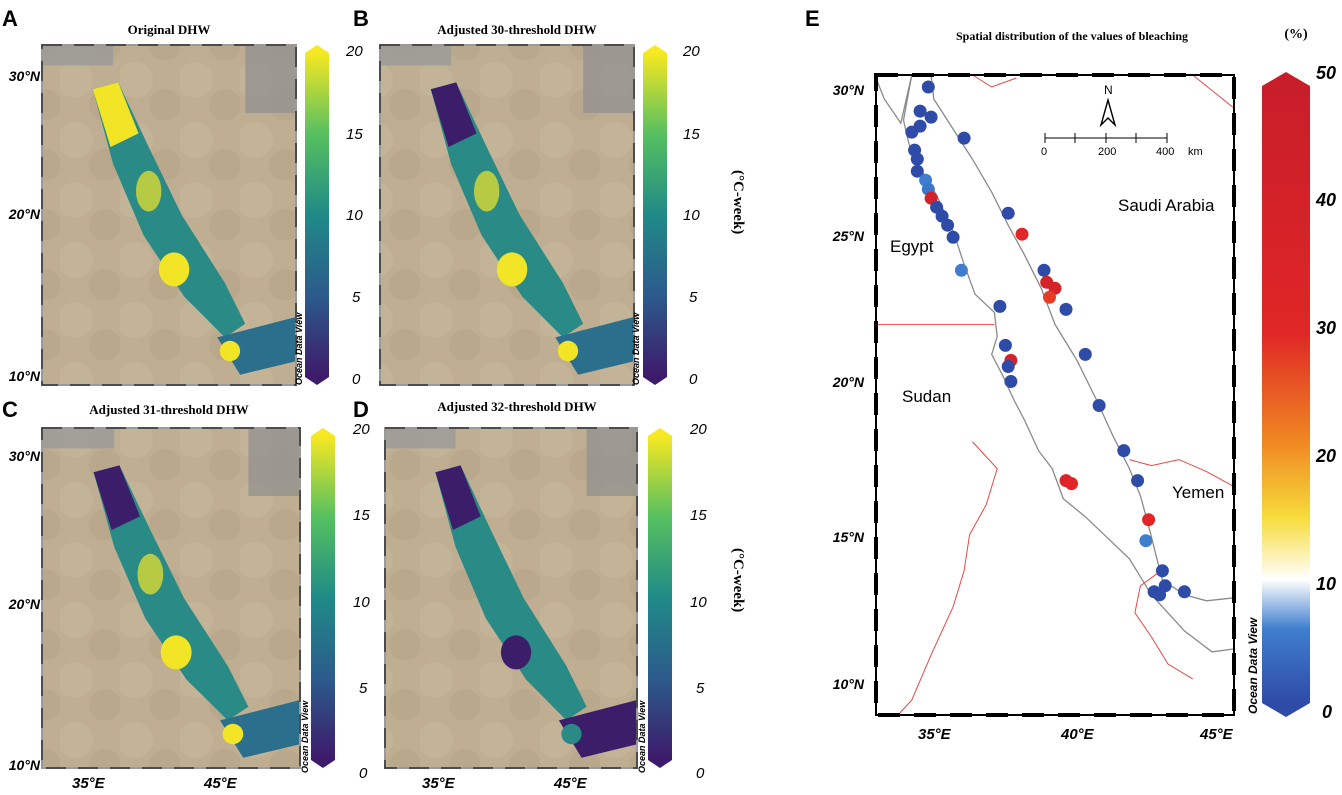  What do you see at coordinates (1253, 665) in the screenshot?
I see `odv-watermark-e: Ocean Data View` at bounding box center [1253, 665].